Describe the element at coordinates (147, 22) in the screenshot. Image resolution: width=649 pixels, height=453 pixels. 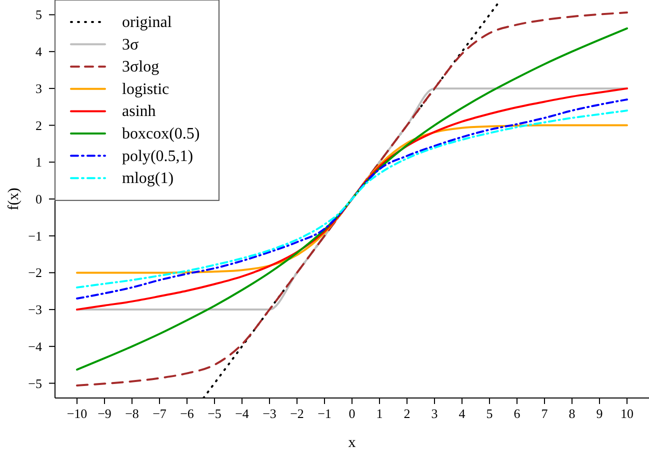
I see `legend-label: original` at that location.